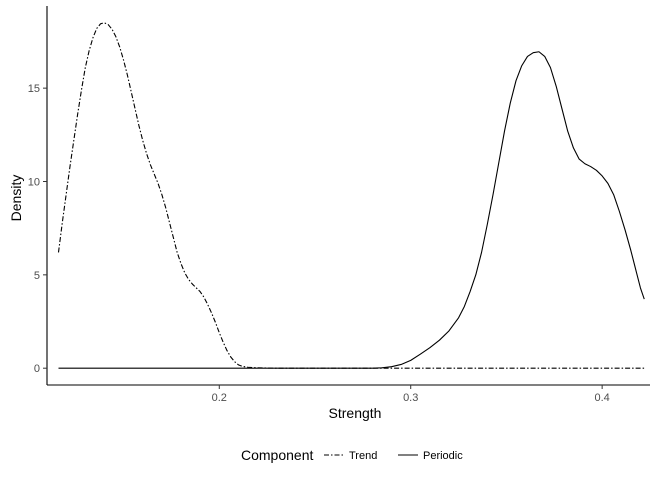  I want to click on x-axis-ticks: 0.2 0.3 0.4, so click(411, 394).